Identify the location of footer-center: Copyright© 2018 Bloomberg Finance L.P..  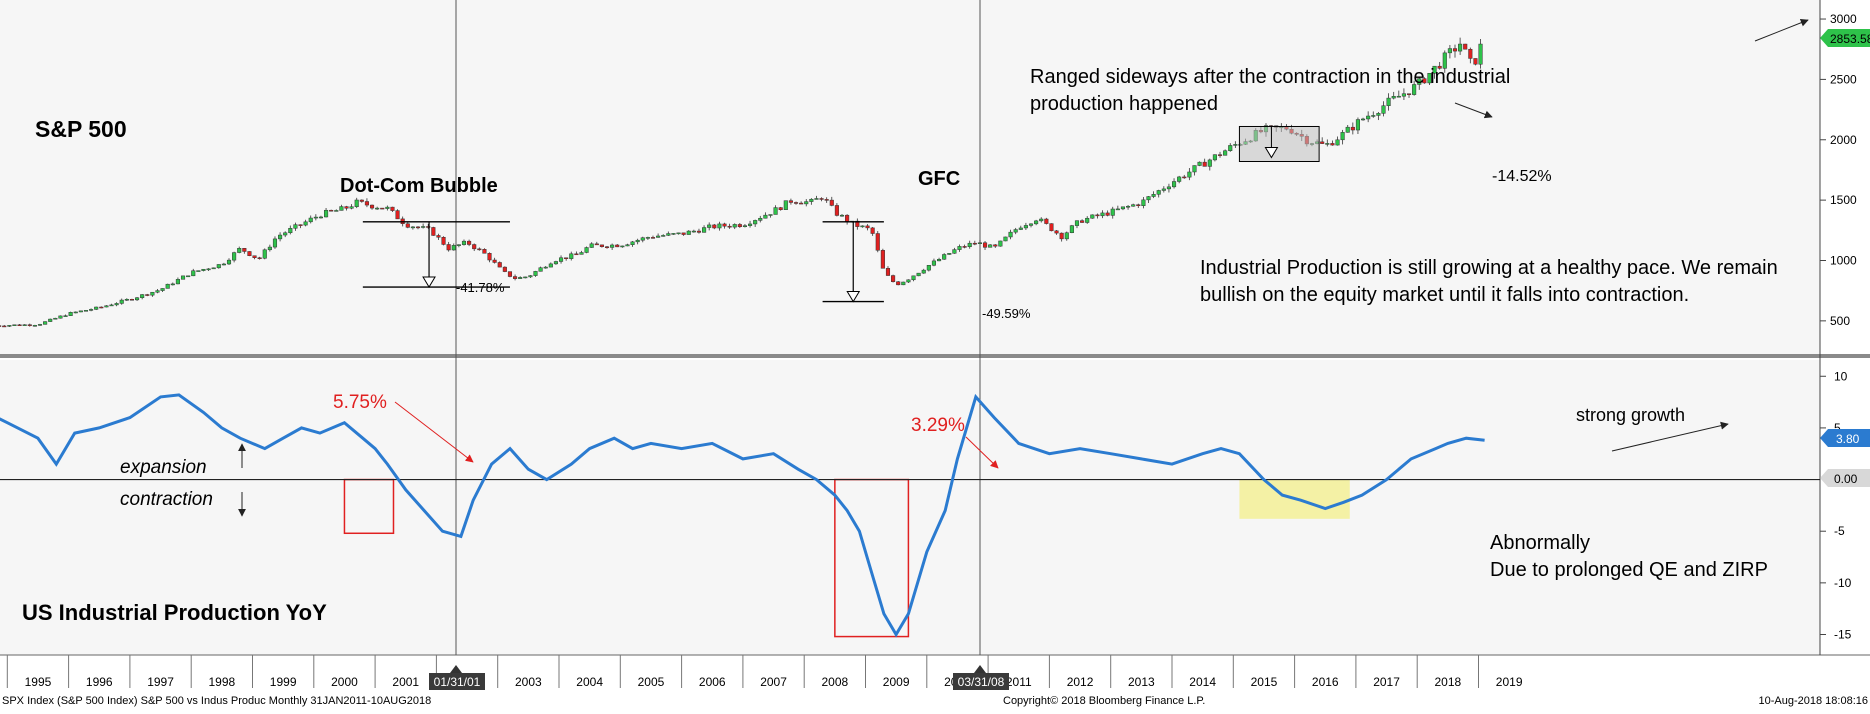
(1104, 701).